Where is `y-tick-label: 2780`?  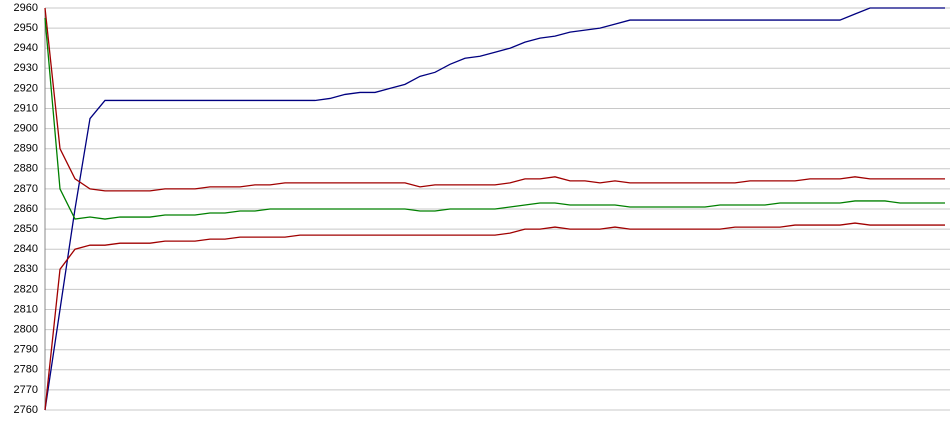
y-tick-label: 2780 is located at coordinates (26, 370).